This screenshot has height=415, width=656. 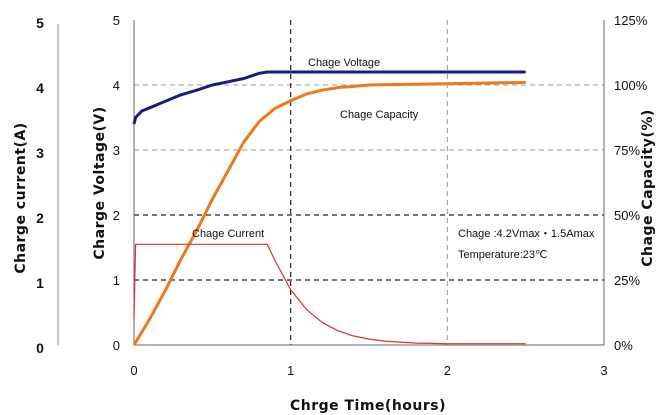 What do you see at coordinates (100, 182) in the screenshot?
I see `y-axis-title-voltage: Charge Voltage(V)` at bounding box center [100, 182].